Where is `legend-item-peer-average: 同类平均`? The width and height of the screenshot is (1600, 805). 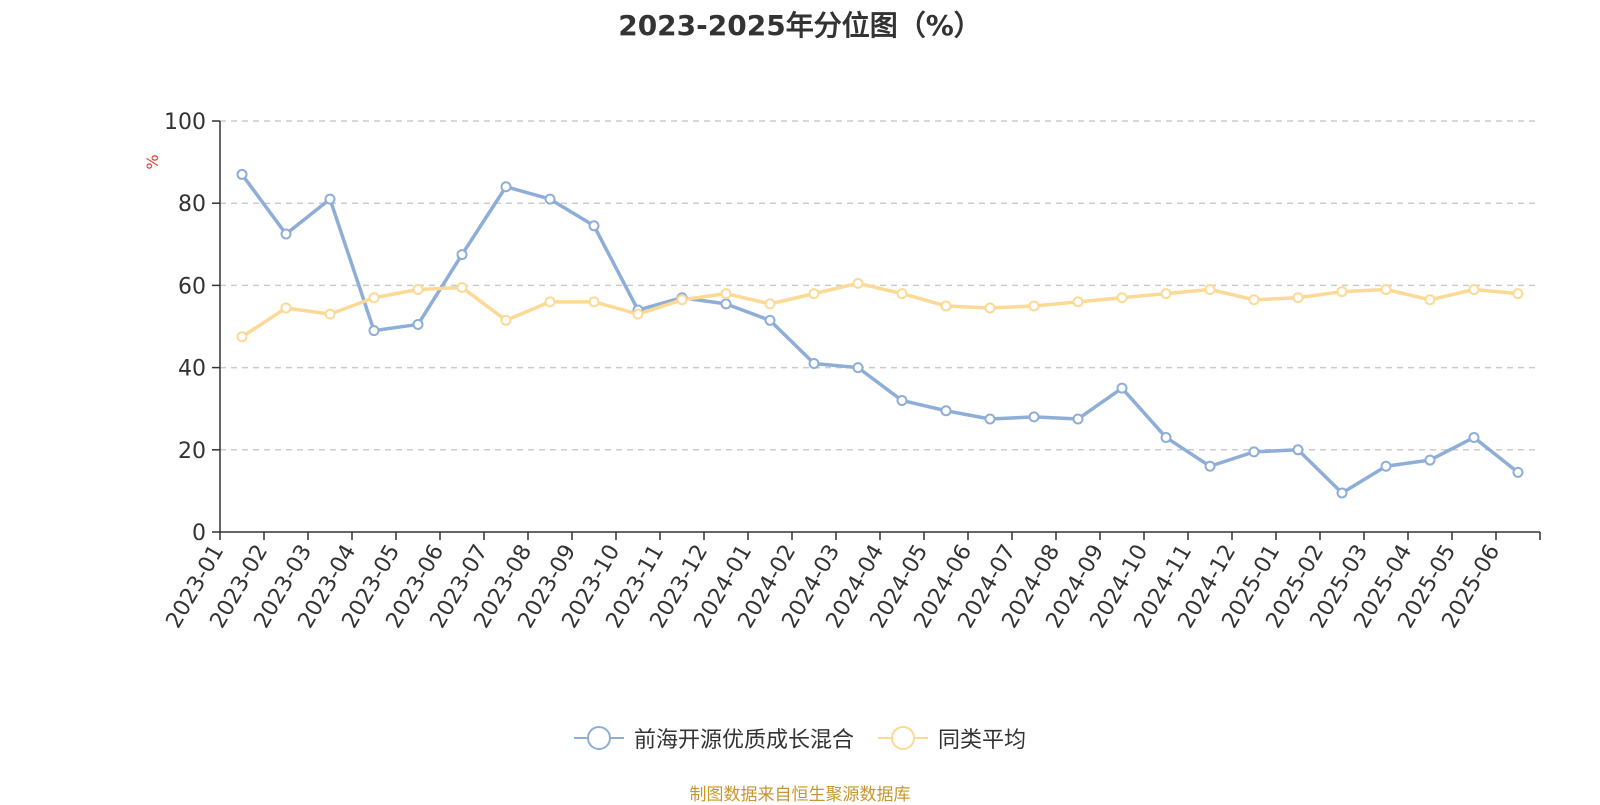
legend-item-peer-average: 同类平均 is located at coordinates (952, 738).